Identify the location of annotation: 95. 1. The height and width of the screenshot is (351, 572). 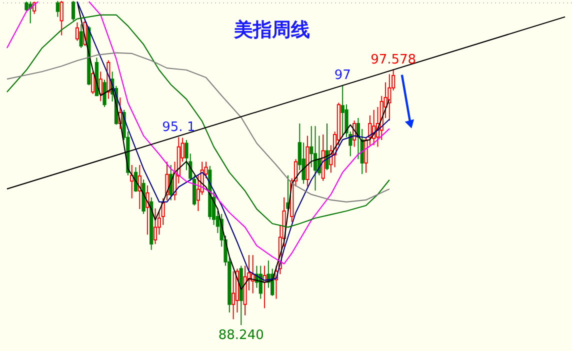
(179, 128).